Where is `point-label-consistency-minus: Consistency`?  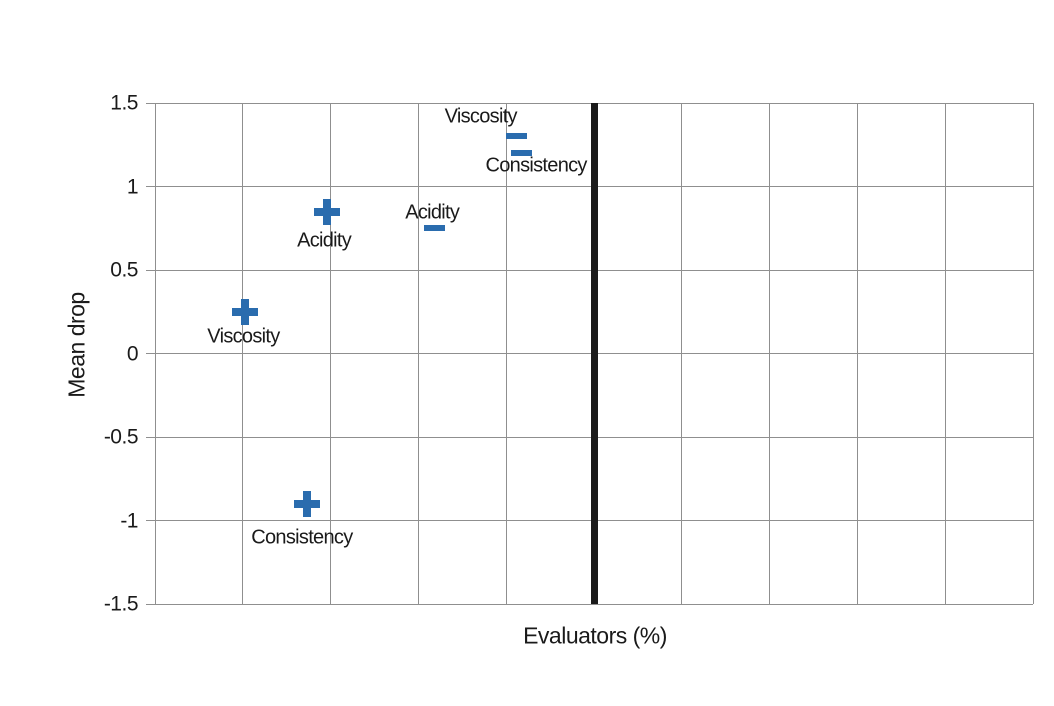 point-label-consistency-minus: Consistency is located at coordinates (536, 165).